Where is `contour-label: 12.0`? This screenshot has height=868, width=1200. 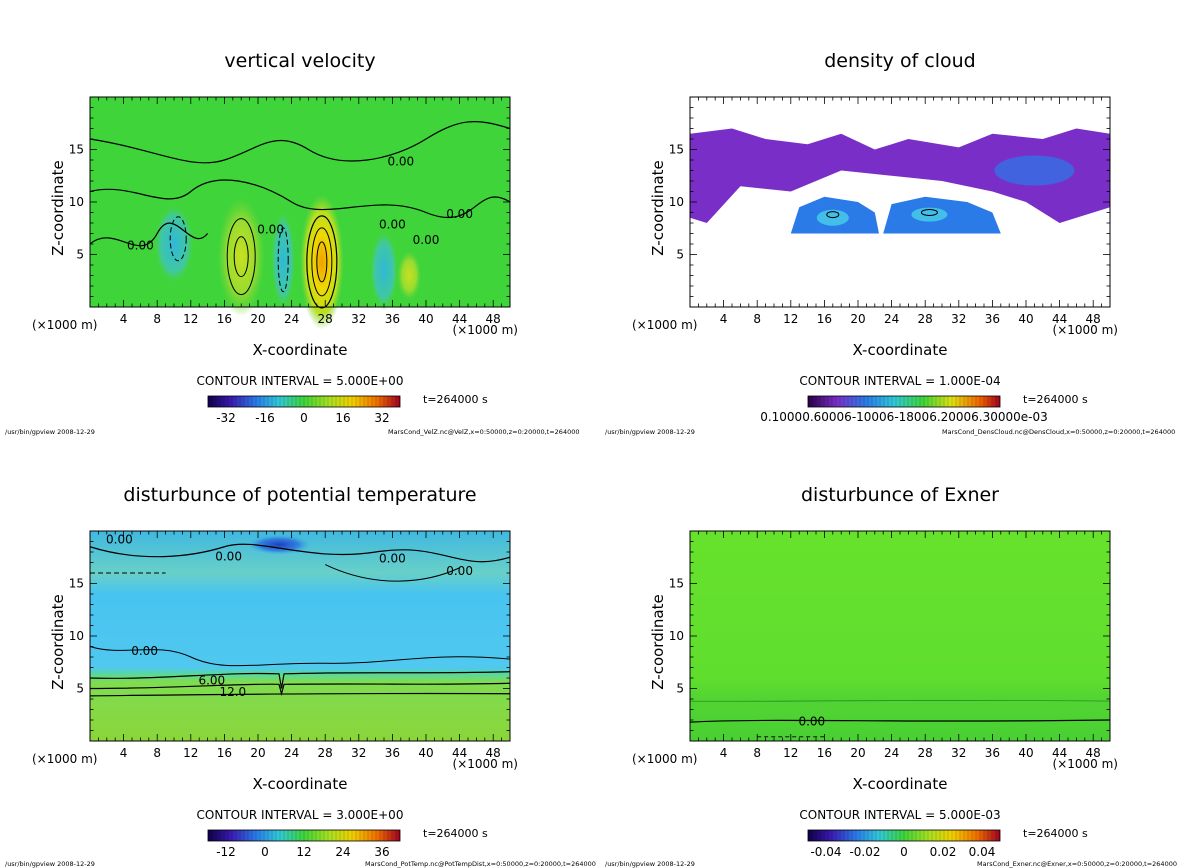 contour-label: 12.0 is located at coordinates (232, 692).